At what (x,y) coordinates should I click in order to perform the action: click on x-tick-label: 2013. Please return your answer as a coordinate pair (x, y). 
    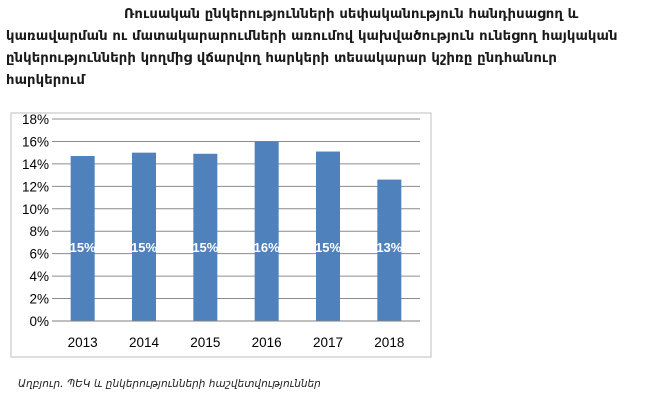
    Looking at the image, I should click on (83, 342).